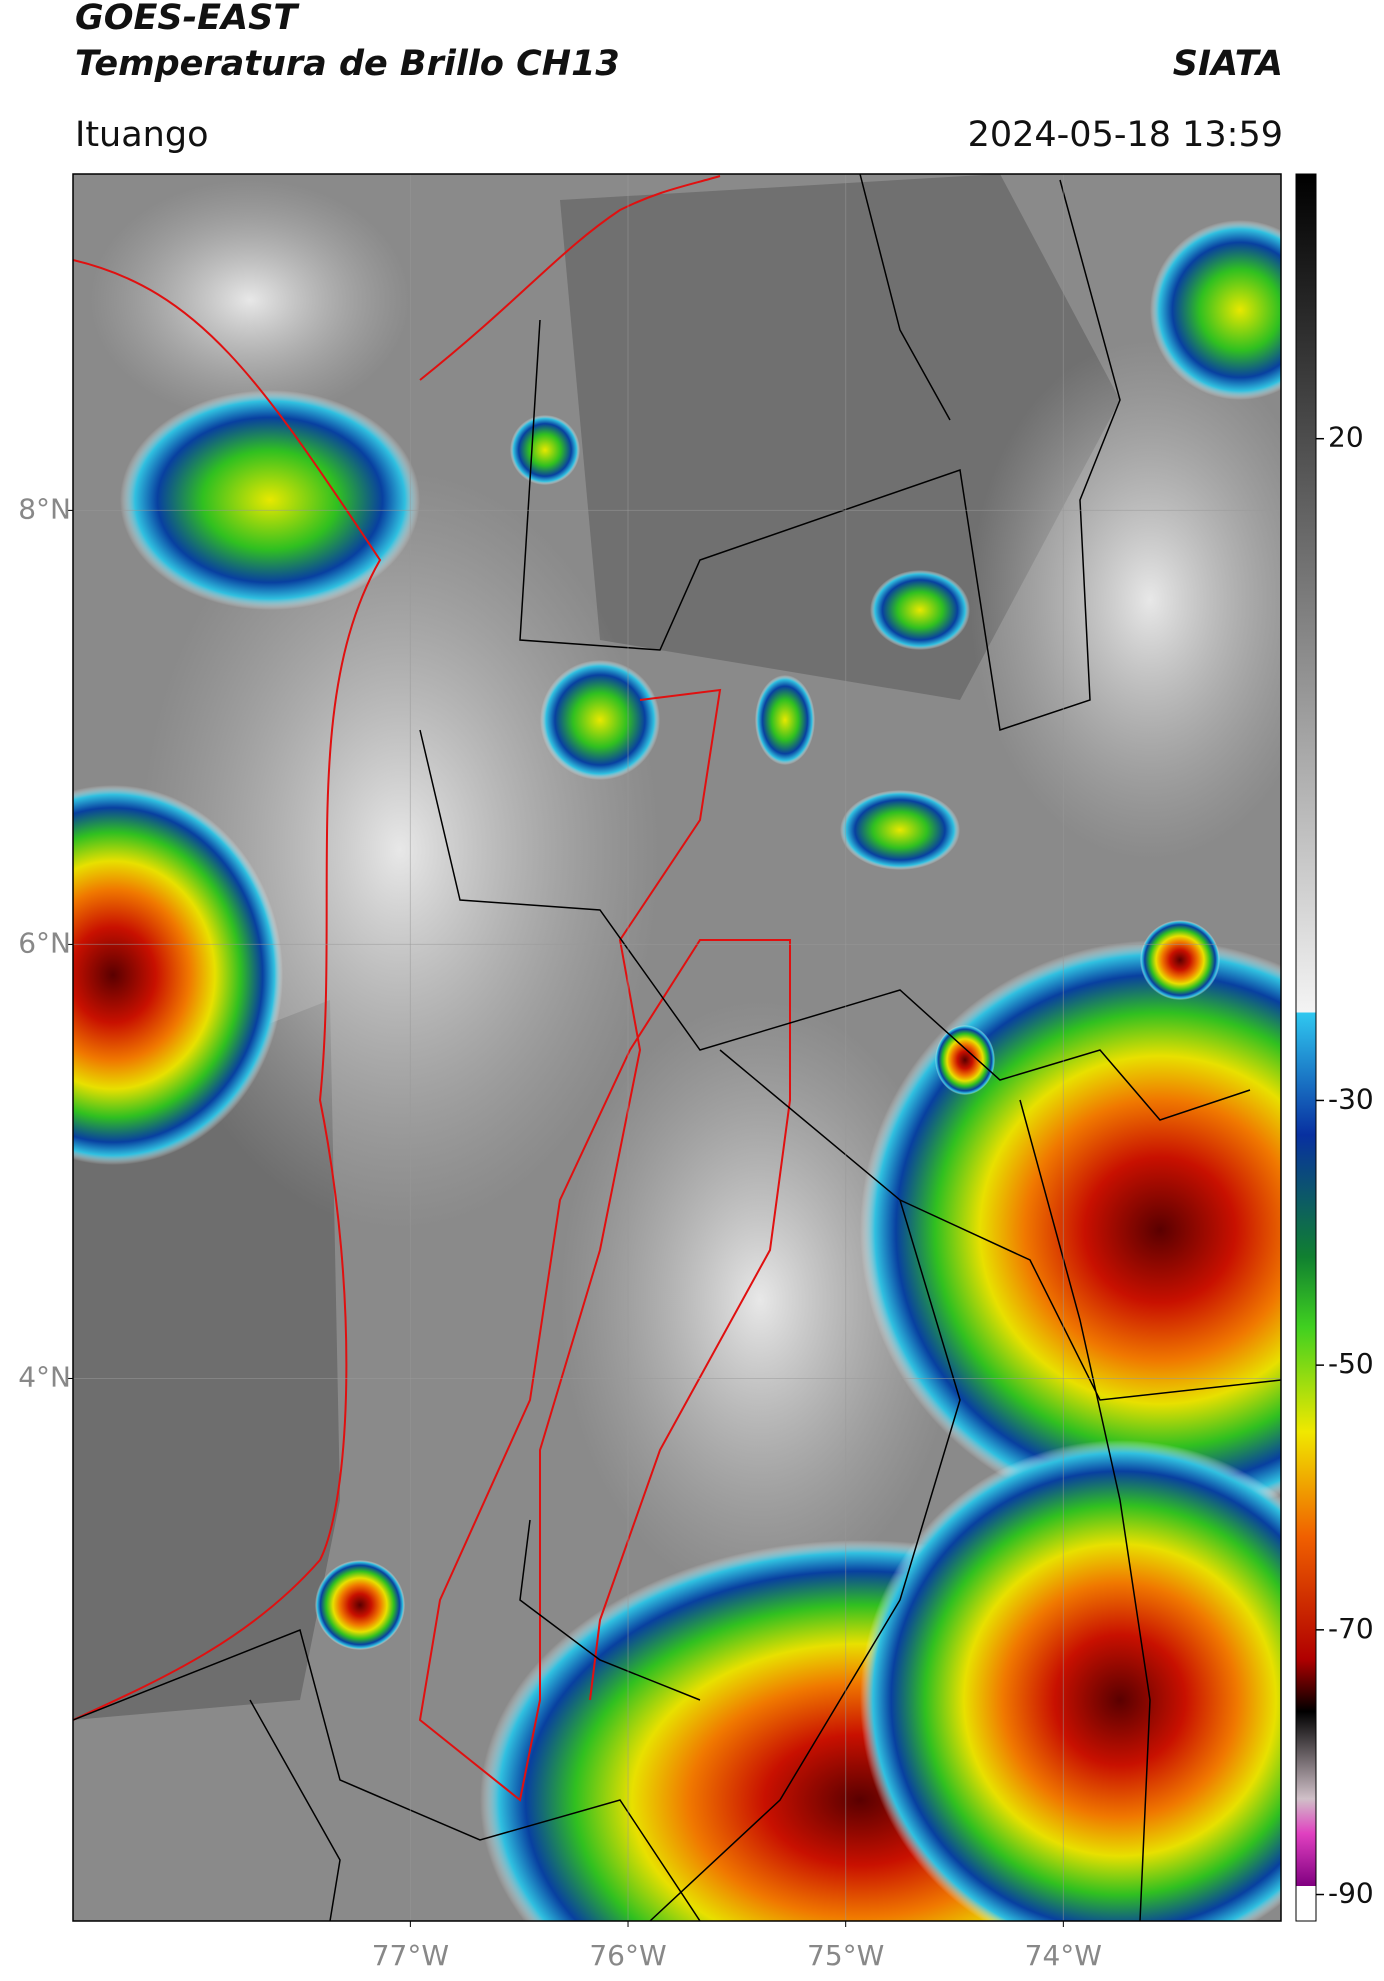 This screenshot has height=1981, width=1384. Describe the element at coordinates (1346, 437) in the screenshot. I see `colorbar-tick-label: 20` at that location.